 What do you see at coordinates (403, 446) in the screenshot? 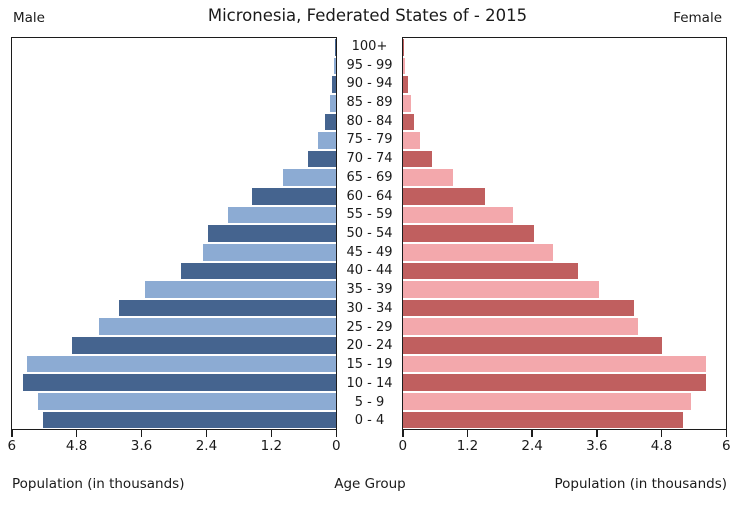
I see `tick-label-female-0: 0` at bounding box center [403, 446].